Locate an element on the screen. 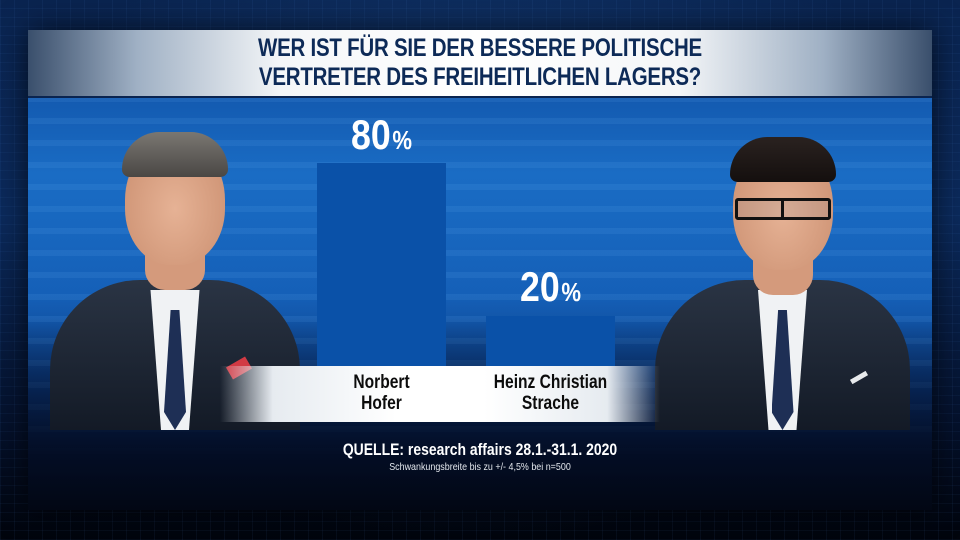  category-label-band is located at coordinates (440, 394).